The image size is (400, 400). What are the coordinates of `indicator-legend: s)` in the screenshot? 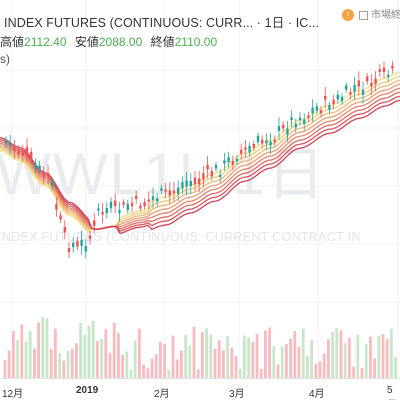 It's located at (5, 59).